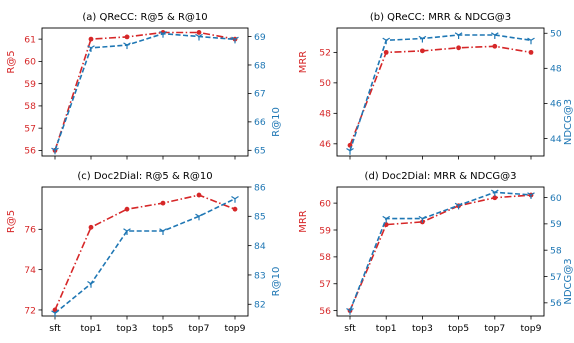 The image size is (574, 343). I want to click on right-tick-label: 69, so click(260, 37).